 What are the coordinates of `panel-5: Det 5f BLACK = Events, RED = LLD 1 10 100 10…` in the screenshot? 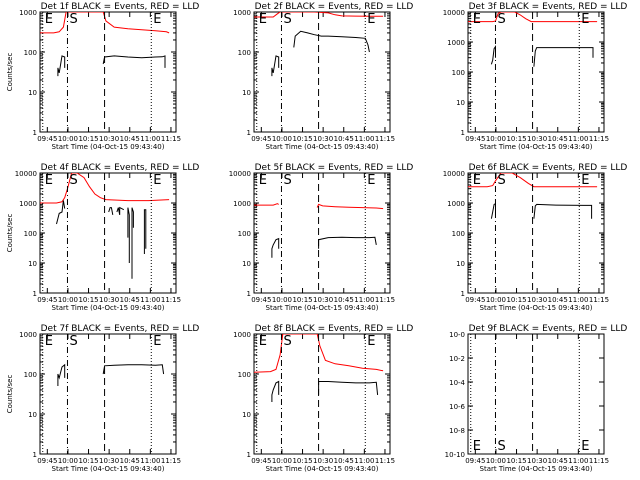 It's located at (321, 237).